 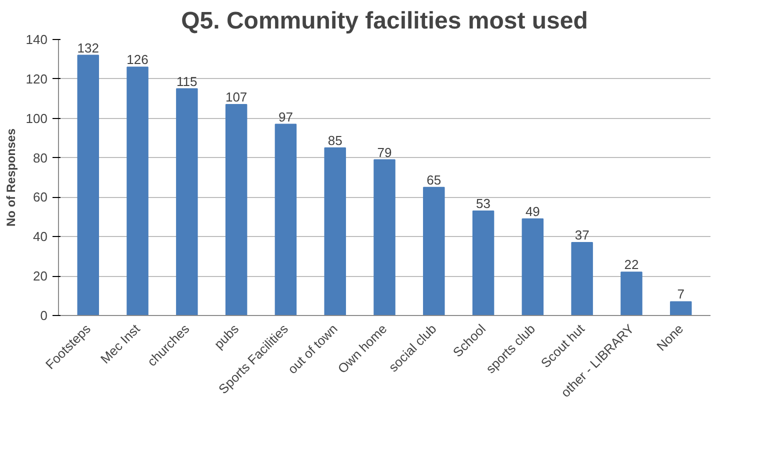 What do you see at coordinates (532, 211) in the screenshot?
I see `data-label: 49` at bounding box center [532, 211].